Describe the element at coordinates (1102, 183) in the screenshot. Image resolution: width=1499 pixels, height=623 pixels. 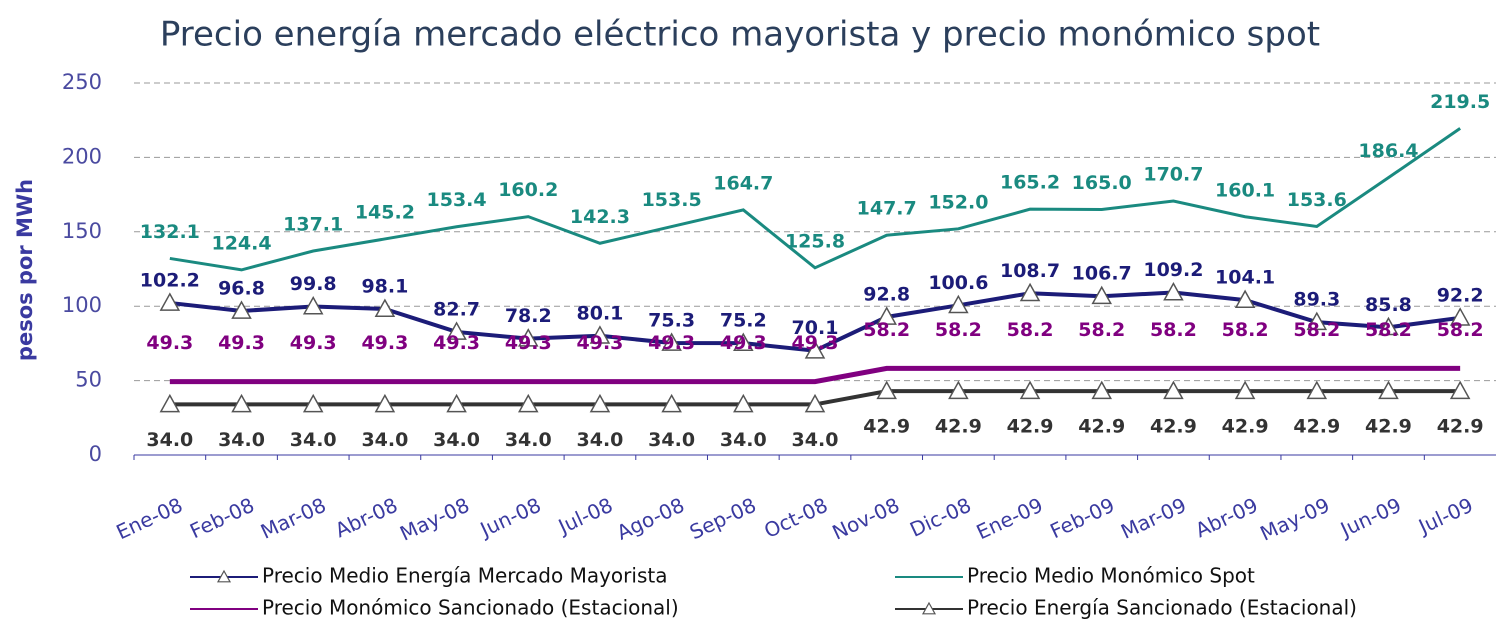
I see `data-label: 165.0` at that location.